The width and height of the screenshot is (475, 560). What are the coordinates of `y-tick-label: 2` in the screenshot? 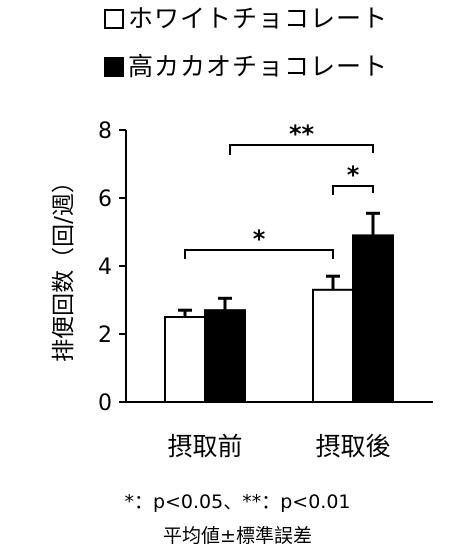 It's located at (105, 335).